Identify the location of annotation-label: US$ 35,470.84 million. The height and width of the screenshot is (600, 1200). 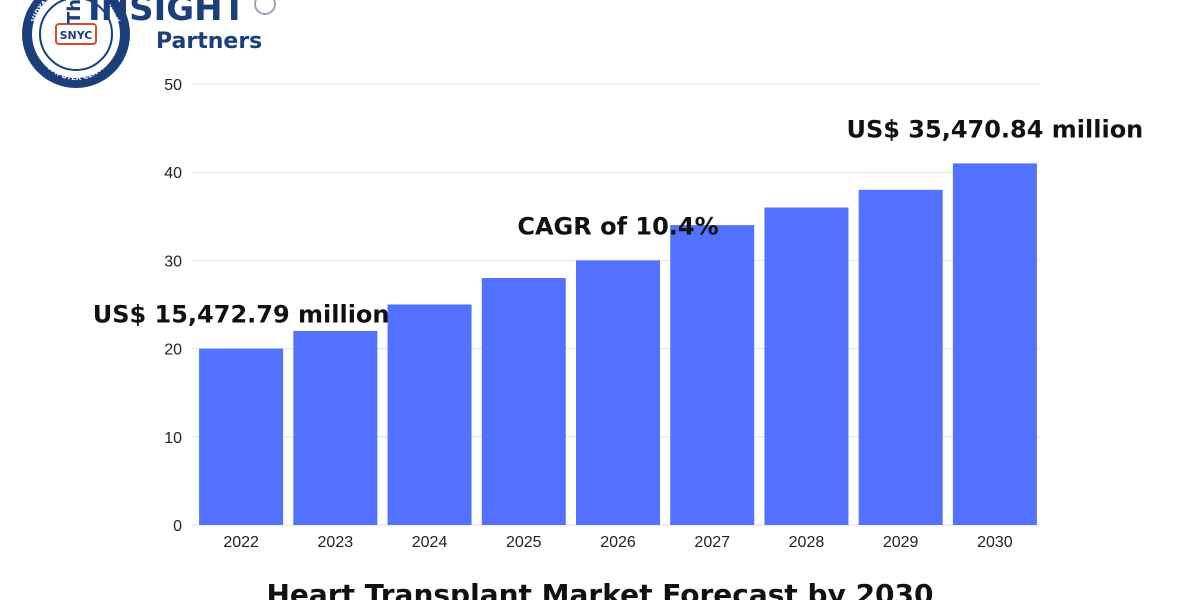
(994, 129).